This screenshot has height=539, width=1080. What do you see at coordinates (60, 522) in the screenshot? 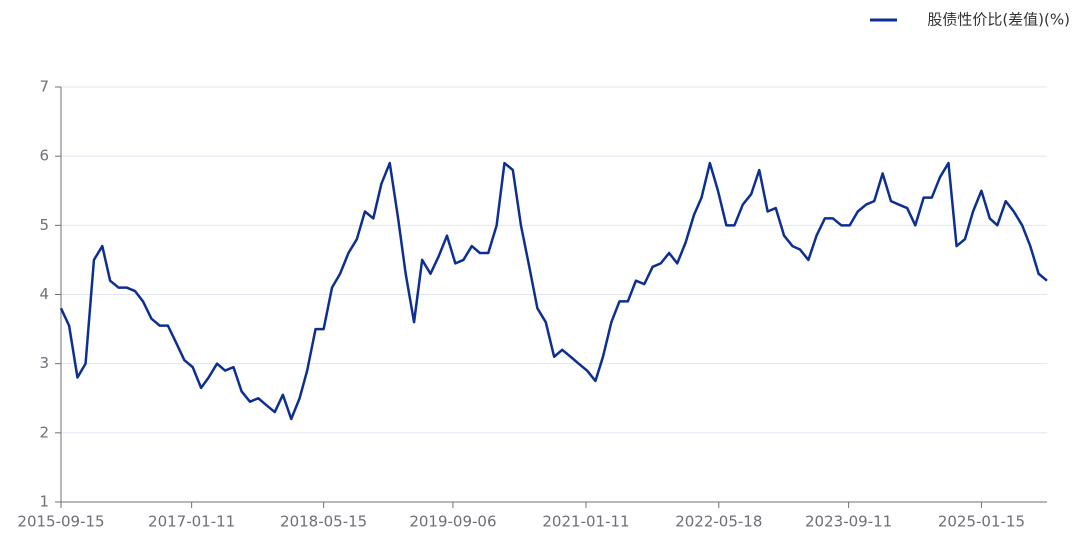
I see `x-tick-label: 2015-09-15` at bounding box center [60, 522].